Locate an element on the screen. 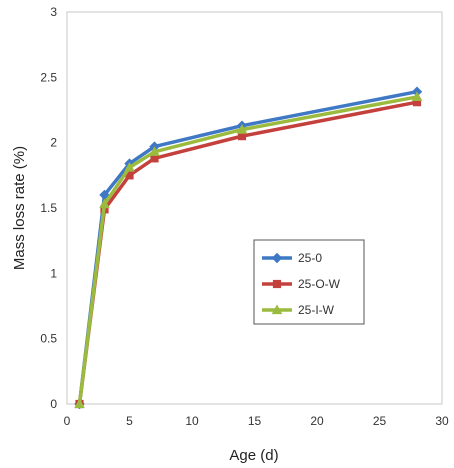 The image size is (454, 468). y-tick-label: 2 is located at coordinates (53, 143).